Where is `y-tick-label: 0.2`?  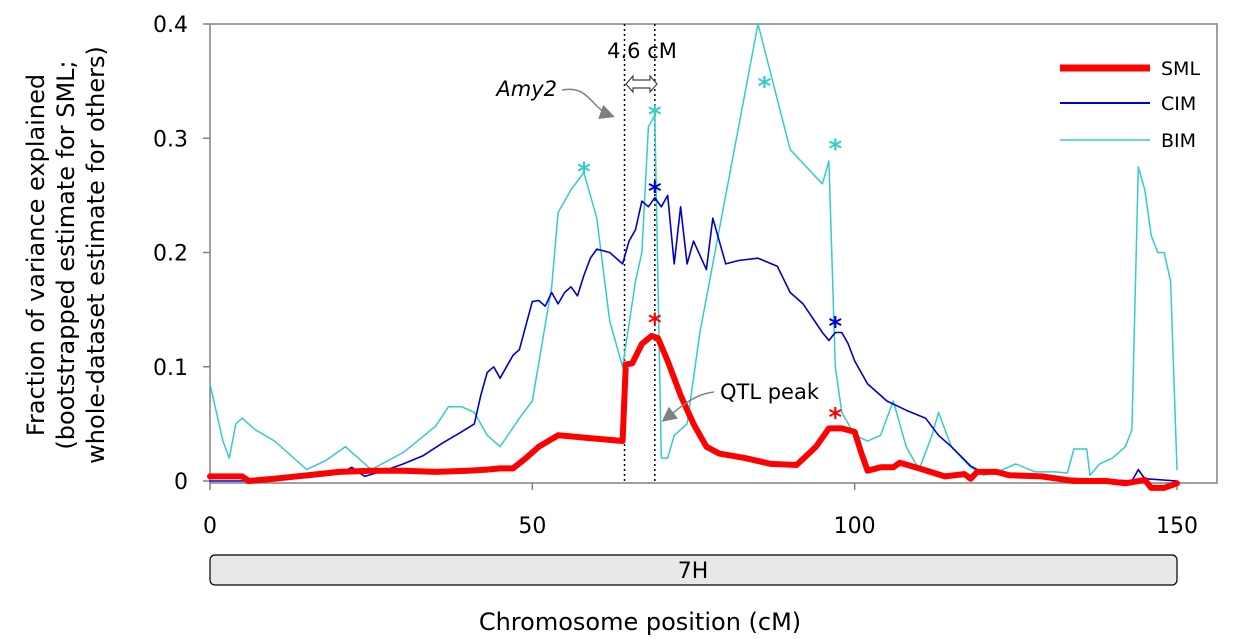
y-tick-label: 0.2 is located at coordinates (170, 254).